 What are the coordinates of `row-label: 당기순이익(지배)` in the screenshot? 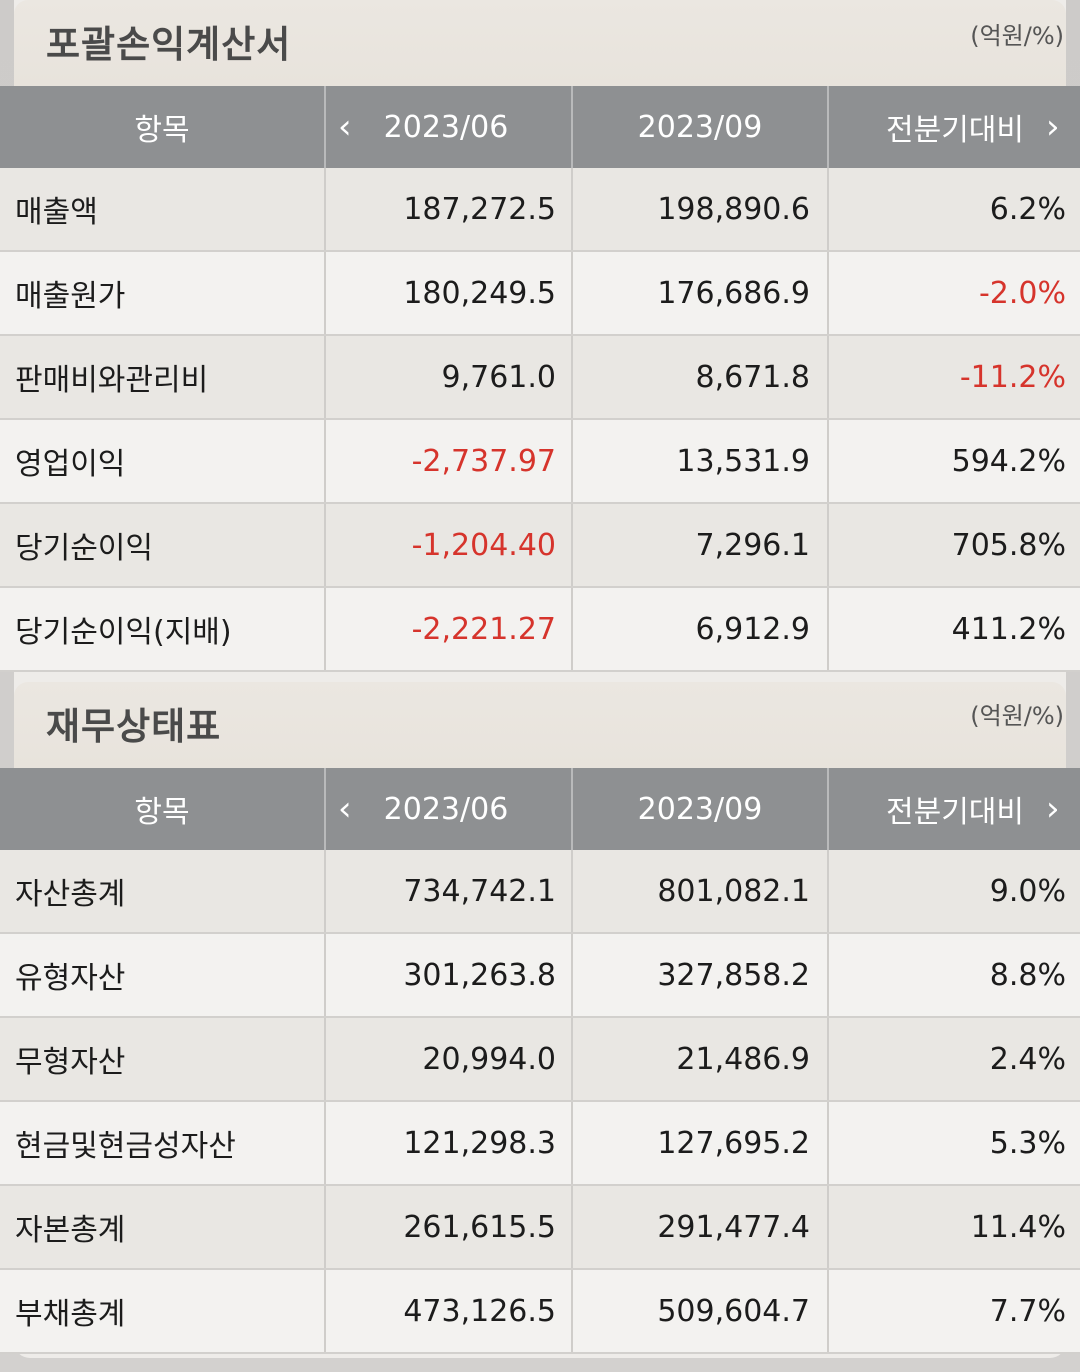 It's located at (123, 632).